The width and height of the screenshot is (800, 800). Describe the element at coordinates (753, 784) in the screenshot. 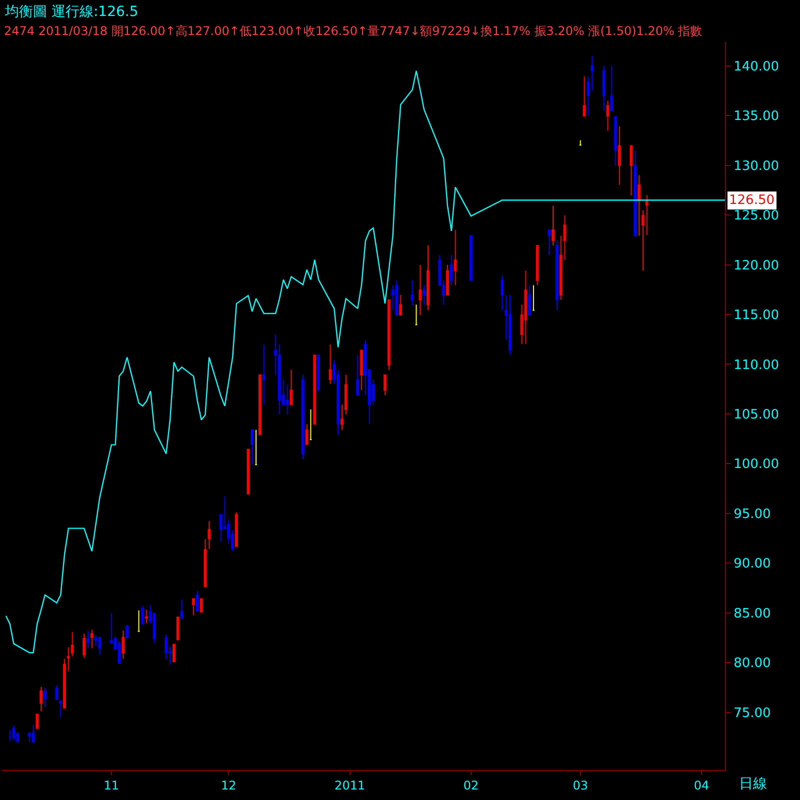

I see `text: 日線` at that location.